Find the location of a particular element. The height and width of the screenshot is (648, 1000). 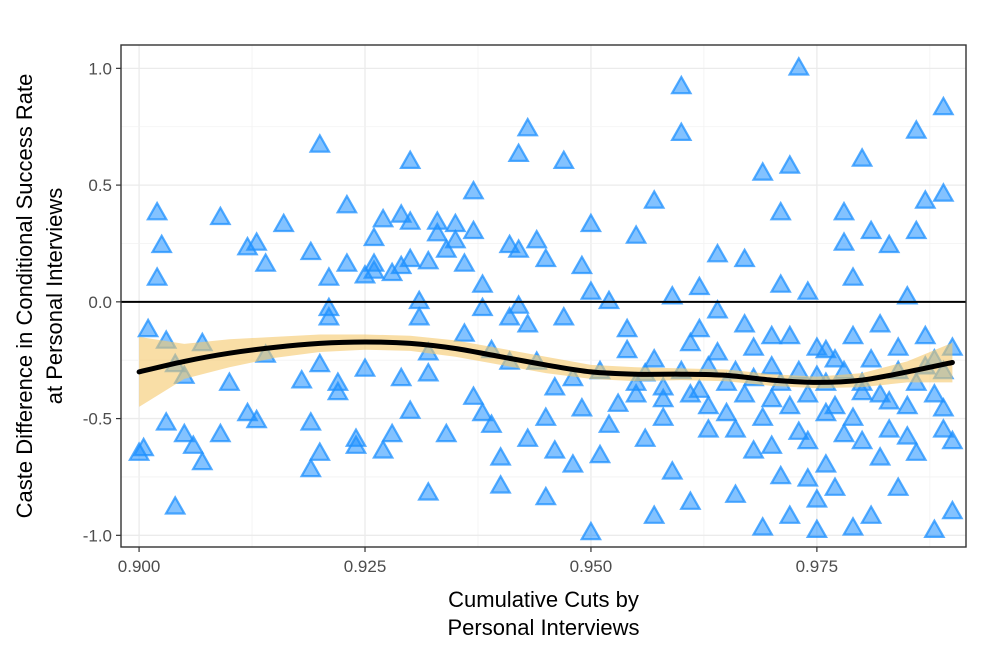

y-tick-label: -1.0 is located at coordinates (97, 535).